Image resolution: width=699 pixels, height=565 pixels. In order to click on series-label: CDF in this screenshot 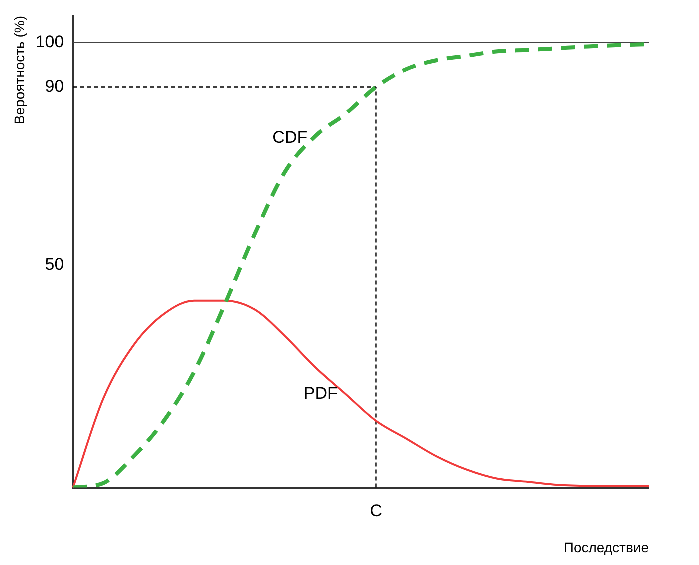, I will do `click(290, 137)`.